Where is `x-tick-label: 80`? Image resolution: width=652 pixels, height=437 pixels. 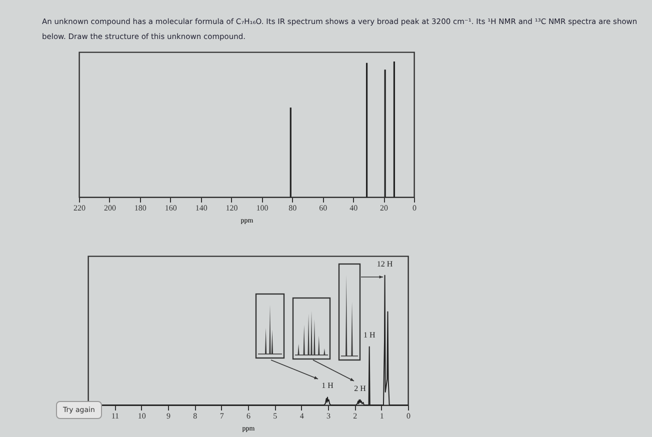
x-tick-label: 80 is located at coordinates (292, 208).